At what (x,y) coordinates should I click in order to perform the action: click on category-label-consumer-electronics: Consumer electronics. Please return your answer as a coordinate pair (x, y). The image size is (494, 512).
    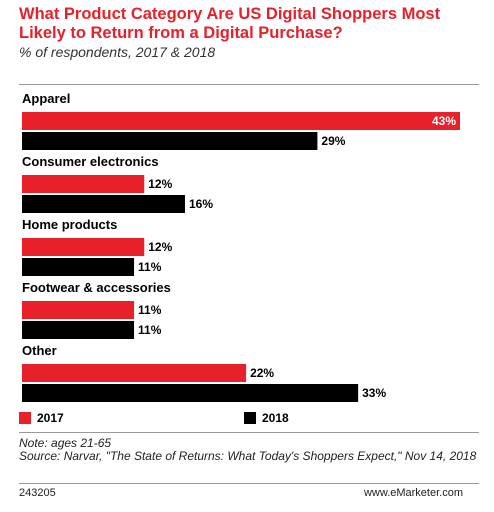
    Looking at the image, I should click on (90, 161).